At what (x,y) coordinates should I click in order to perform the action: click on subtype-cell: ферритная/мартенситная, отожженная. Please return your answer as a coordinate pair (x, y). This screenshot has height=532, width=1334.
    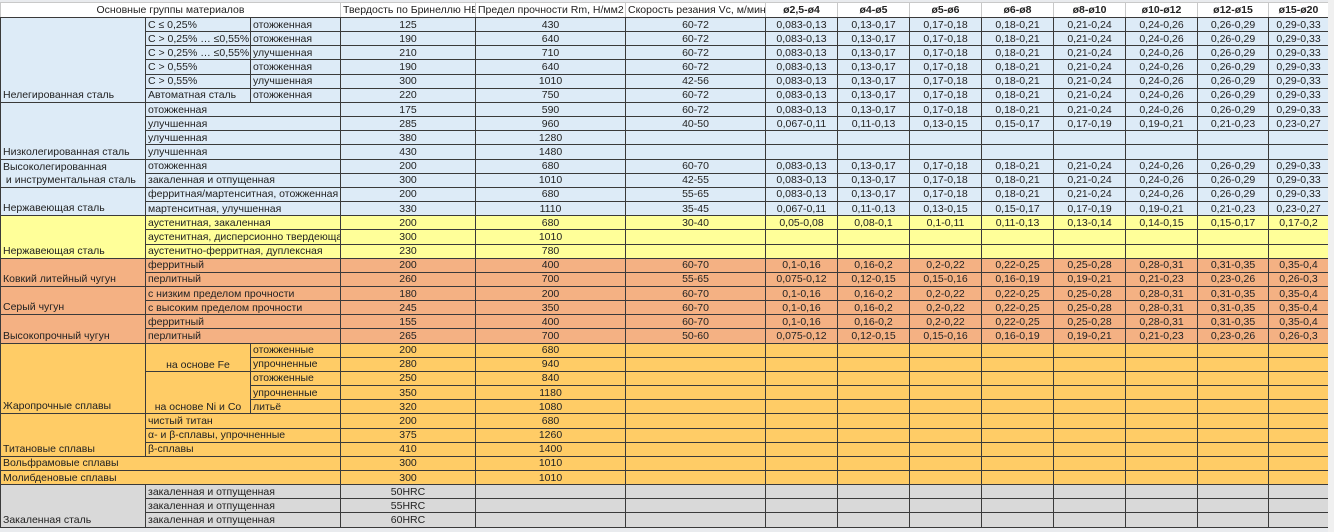
    Looking at the image, I should click on (243, 194).